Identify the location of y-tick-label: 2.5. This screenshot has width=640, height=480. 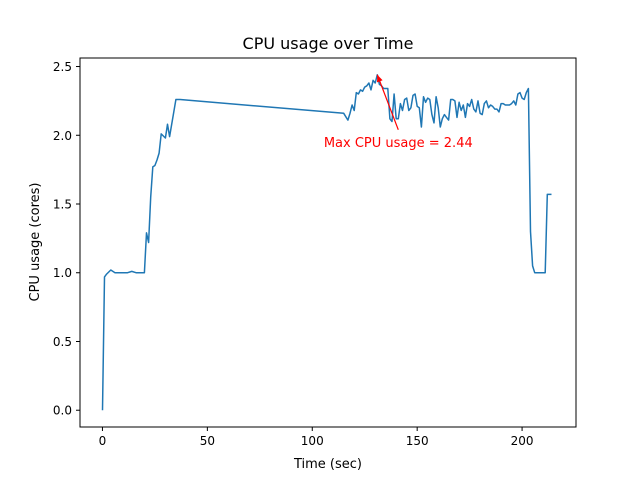
(62, 67).